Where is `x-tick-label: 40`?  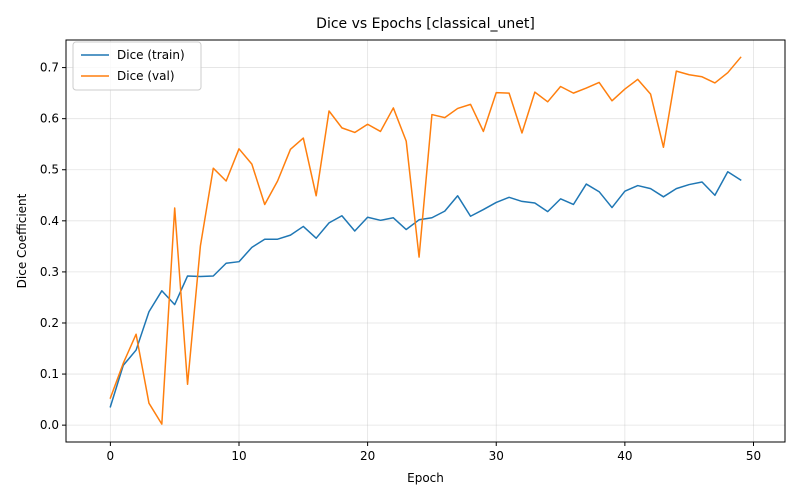 x-tick-label: 40 is located at coordinates (624, 456).